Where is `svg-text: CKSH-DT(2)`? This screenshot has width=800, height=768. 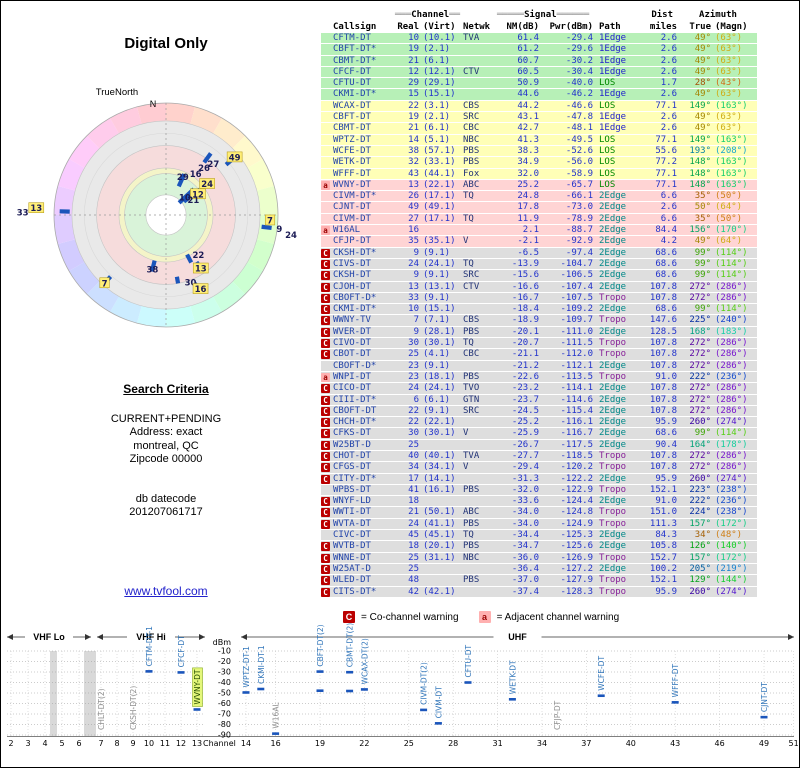
svg-text: CKSH-DT(2) is located at coordinates (133, 708).